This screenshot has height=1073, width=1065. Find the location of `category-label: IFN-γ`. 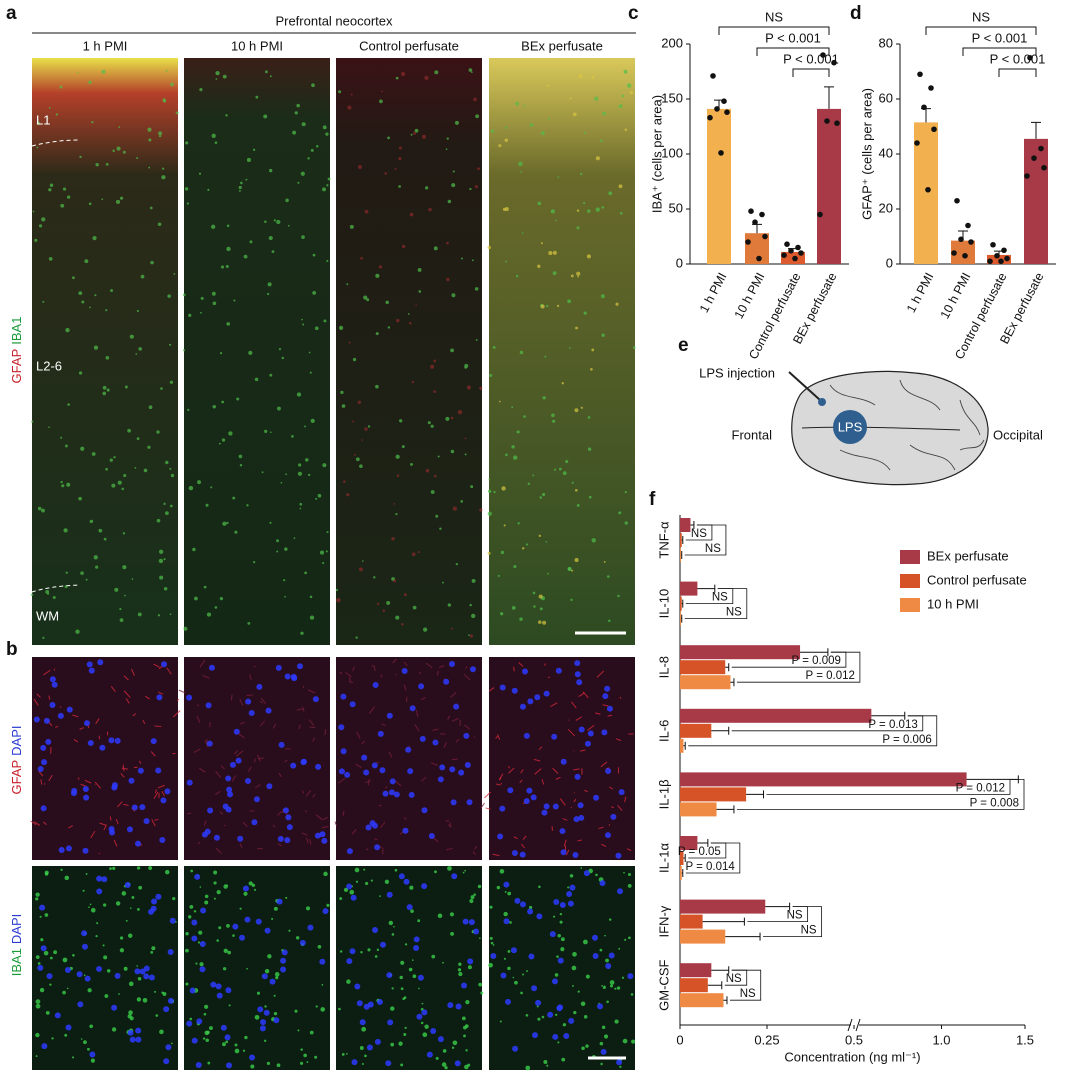

category-label: IFN-γ is located at coordinates (663, 921).